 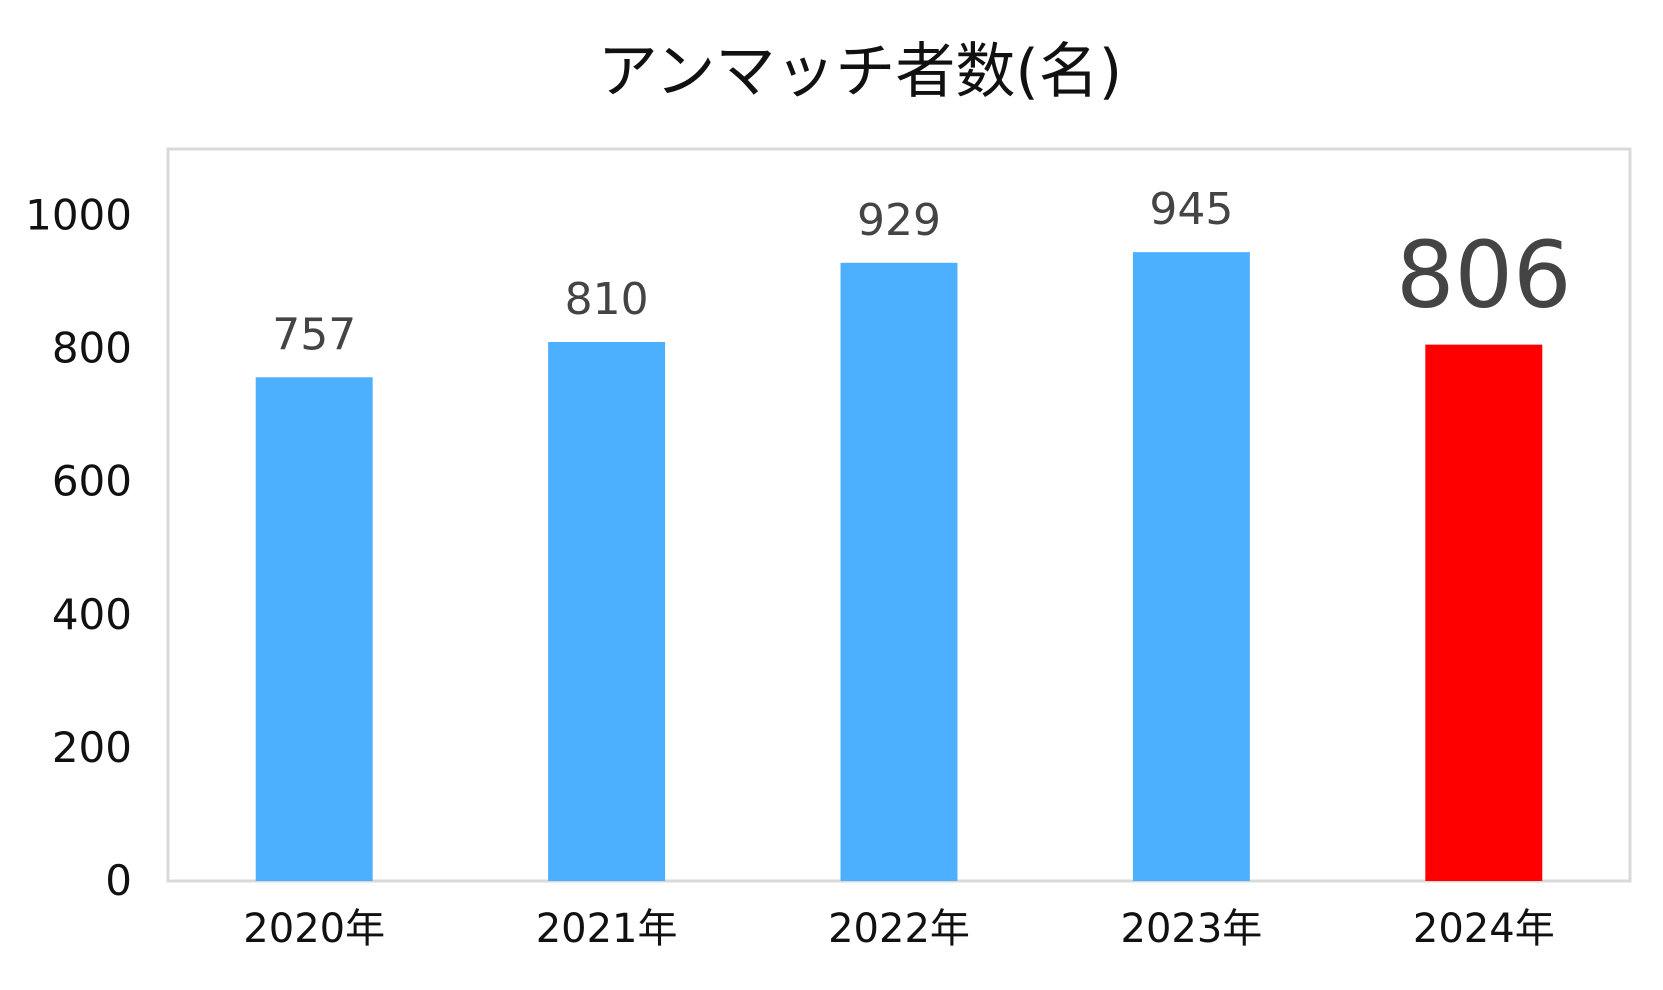 I want to click on data-labels: 757 810 929 945 806, so click(x=921, y=272).